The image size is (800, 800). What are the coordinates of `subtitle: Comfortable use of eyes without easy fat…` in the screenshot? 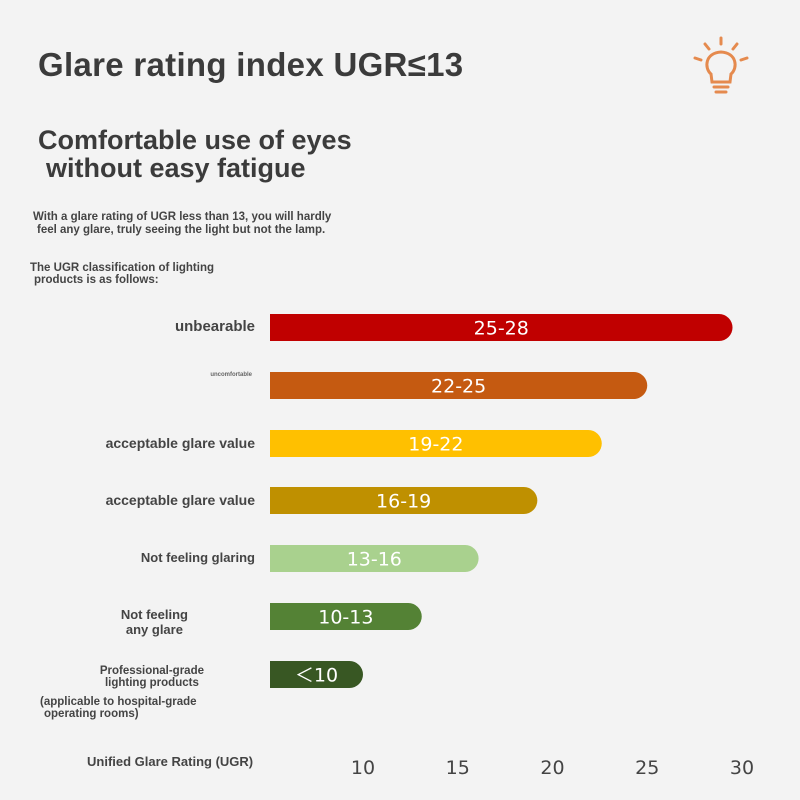 It's located at (195, 154).